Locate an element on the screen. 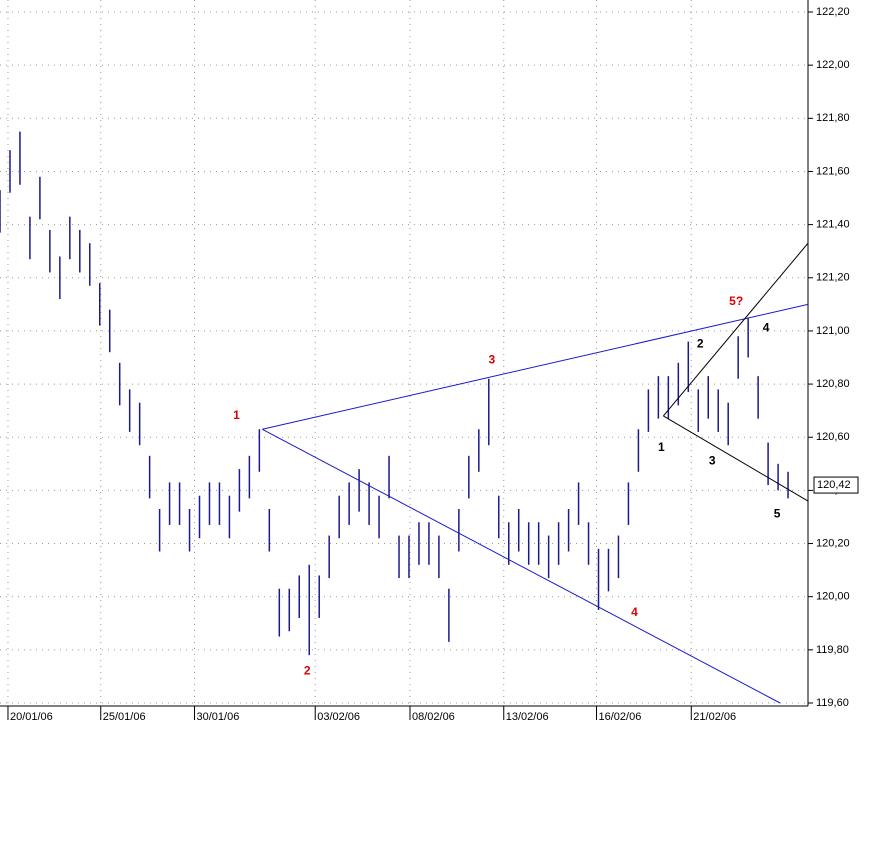 The height and width of the screenshot is (858, 874). y-tick-label: 119,60 is located at coordinates (832, 703).